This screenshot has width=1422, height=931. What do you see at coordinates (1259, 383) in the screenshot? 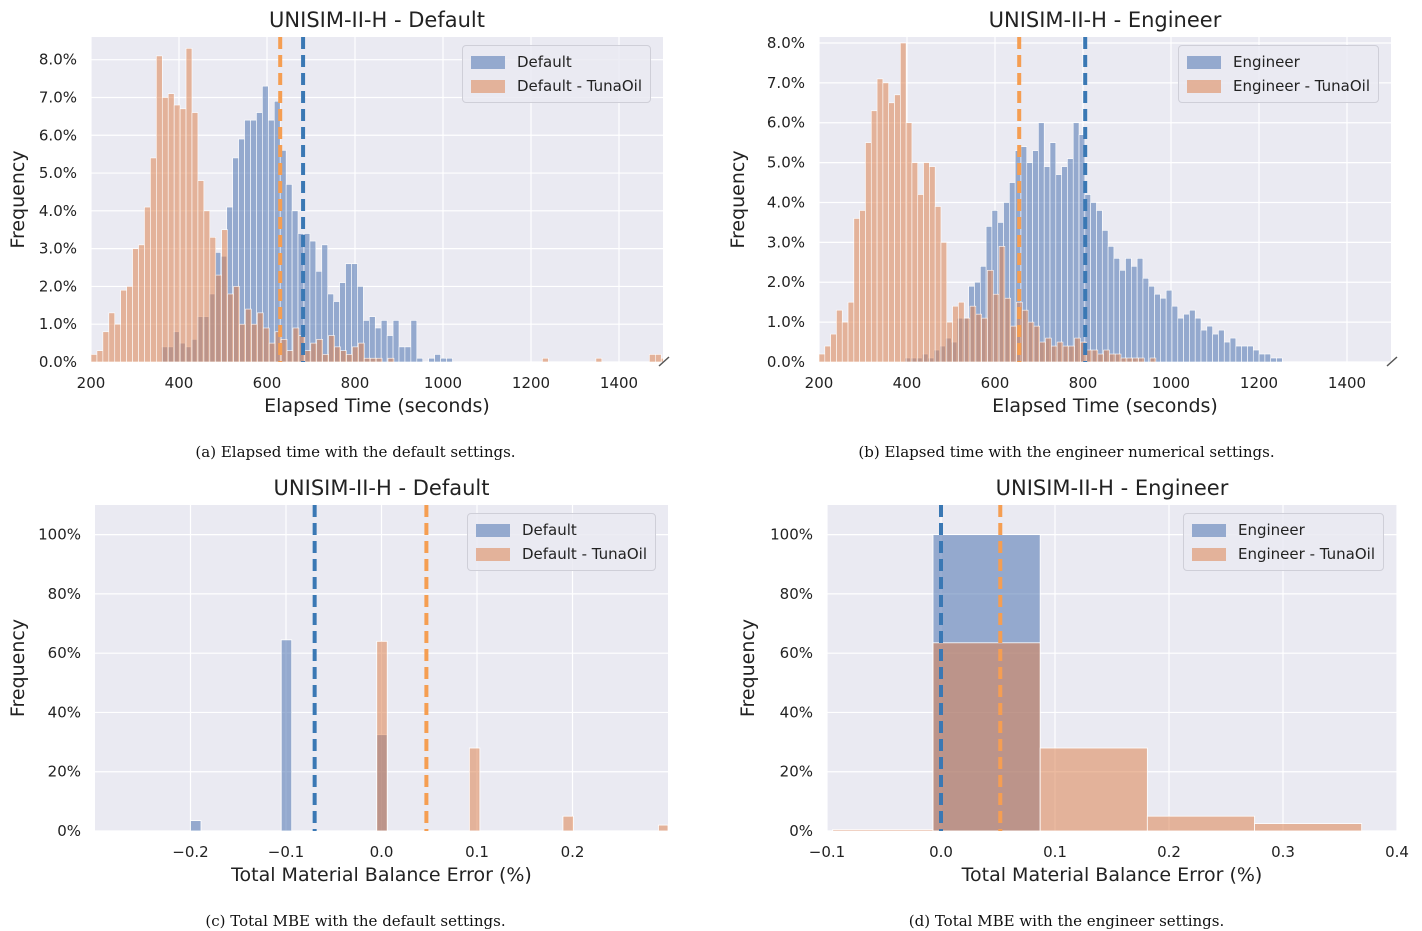
I see `x-tick-label: 1200` at bounding box center [1259, 383].